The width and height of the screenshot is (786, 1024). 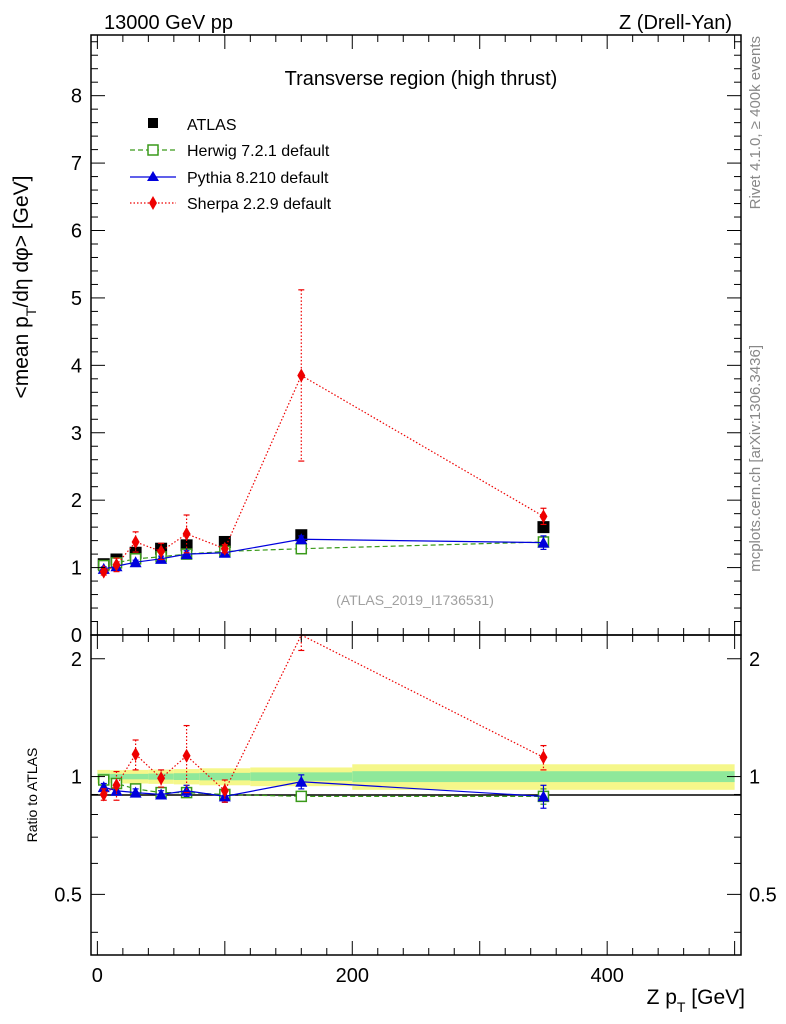 I want to click on ratio-point-herwig, so click(x=301, y=796).